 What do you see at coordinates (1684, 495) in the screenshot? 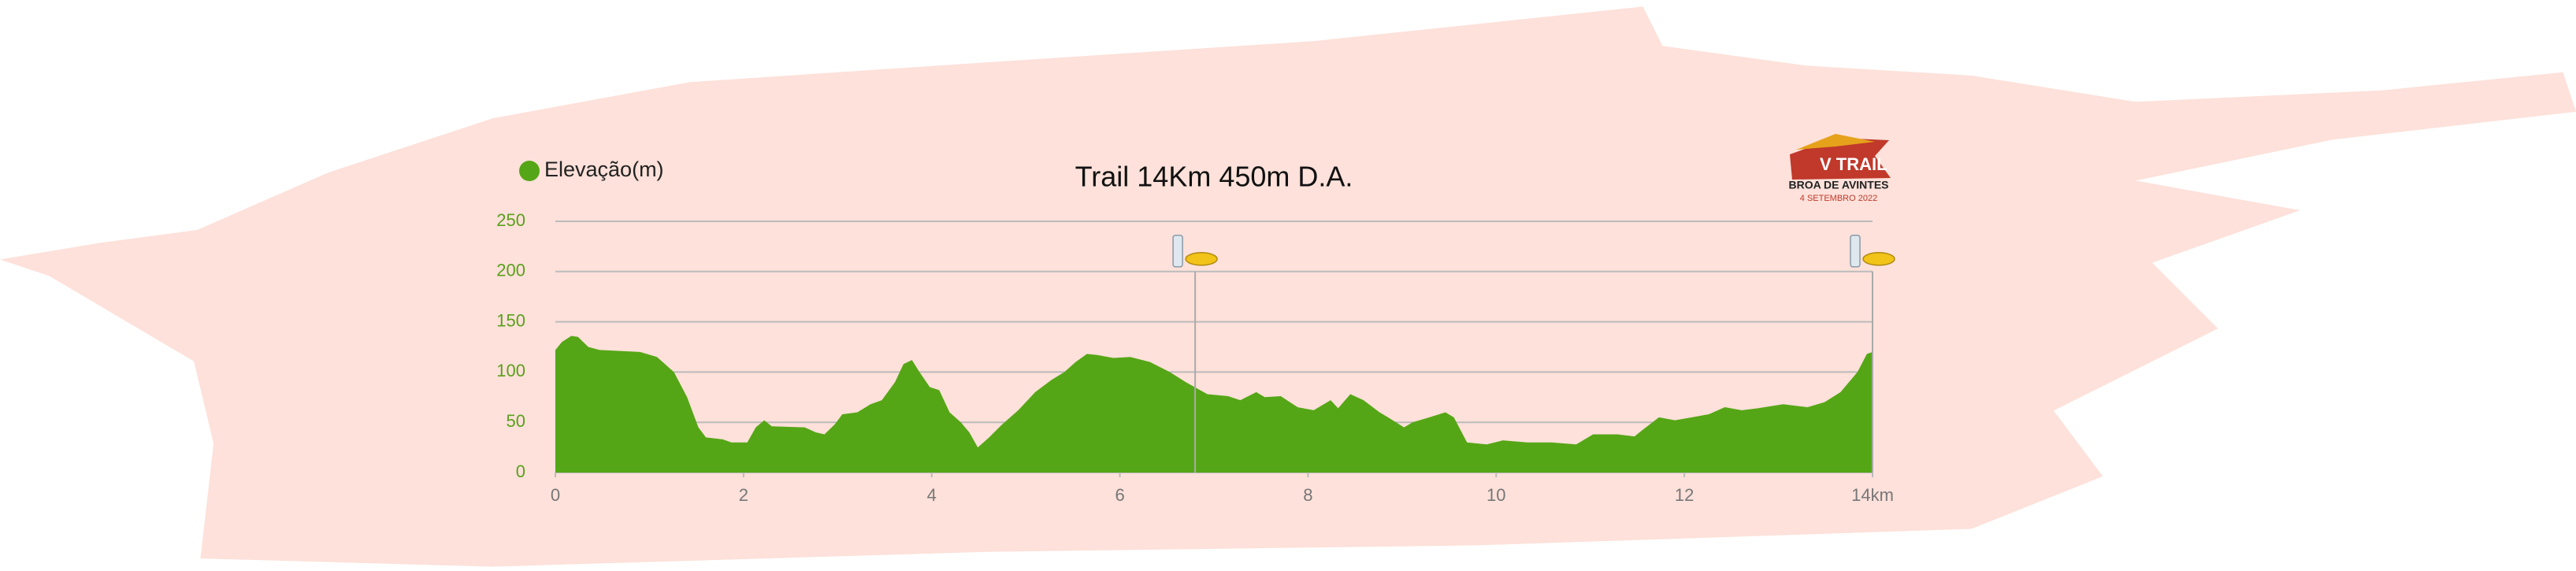
I see `x-tick-label: 12` at bounding box center [1684, 495].